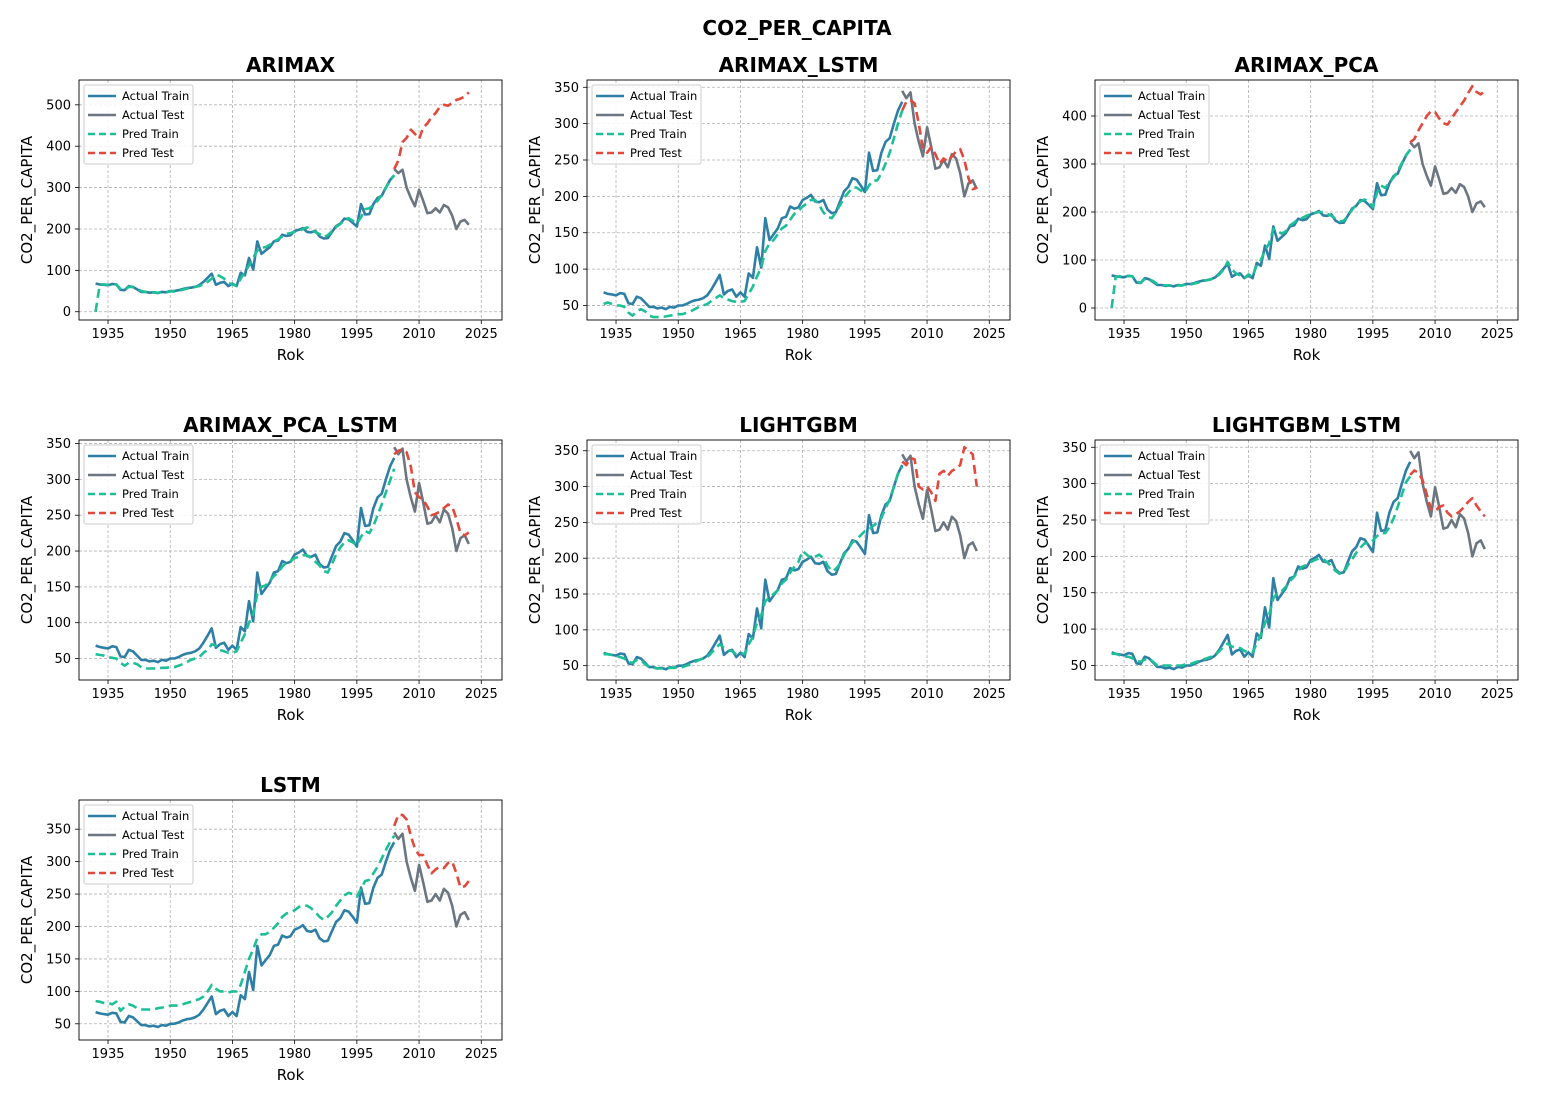 The width and height of the screenshot is (1544, 1104). What do you see at coordinates (290, 785) in the screenshot?
I see `subplot-title: LSTM` at bounding box center [290, 785].